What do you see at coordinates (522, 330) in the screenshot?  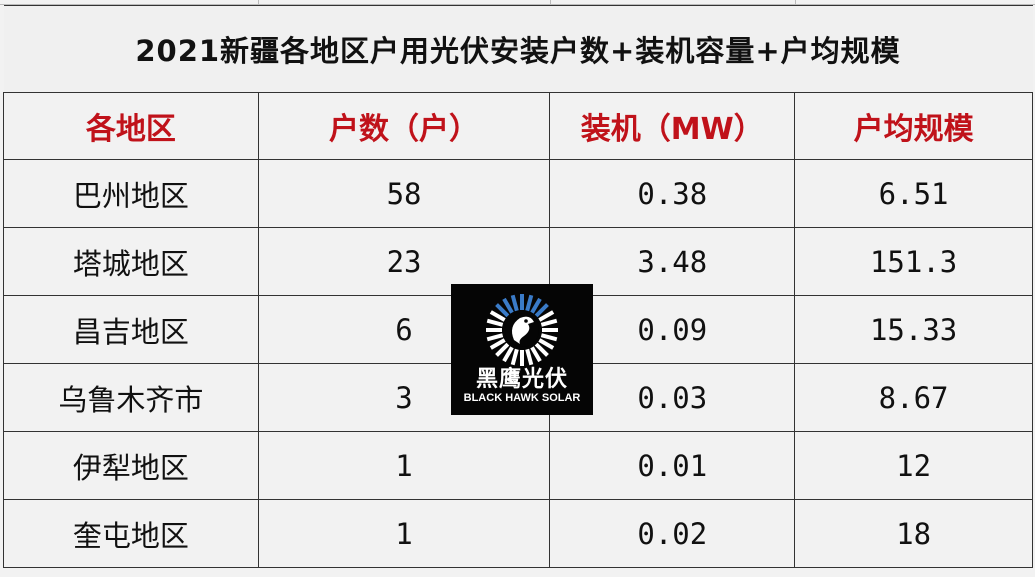 I see `hawk-logo-icon` at bounding box center [522, 330].